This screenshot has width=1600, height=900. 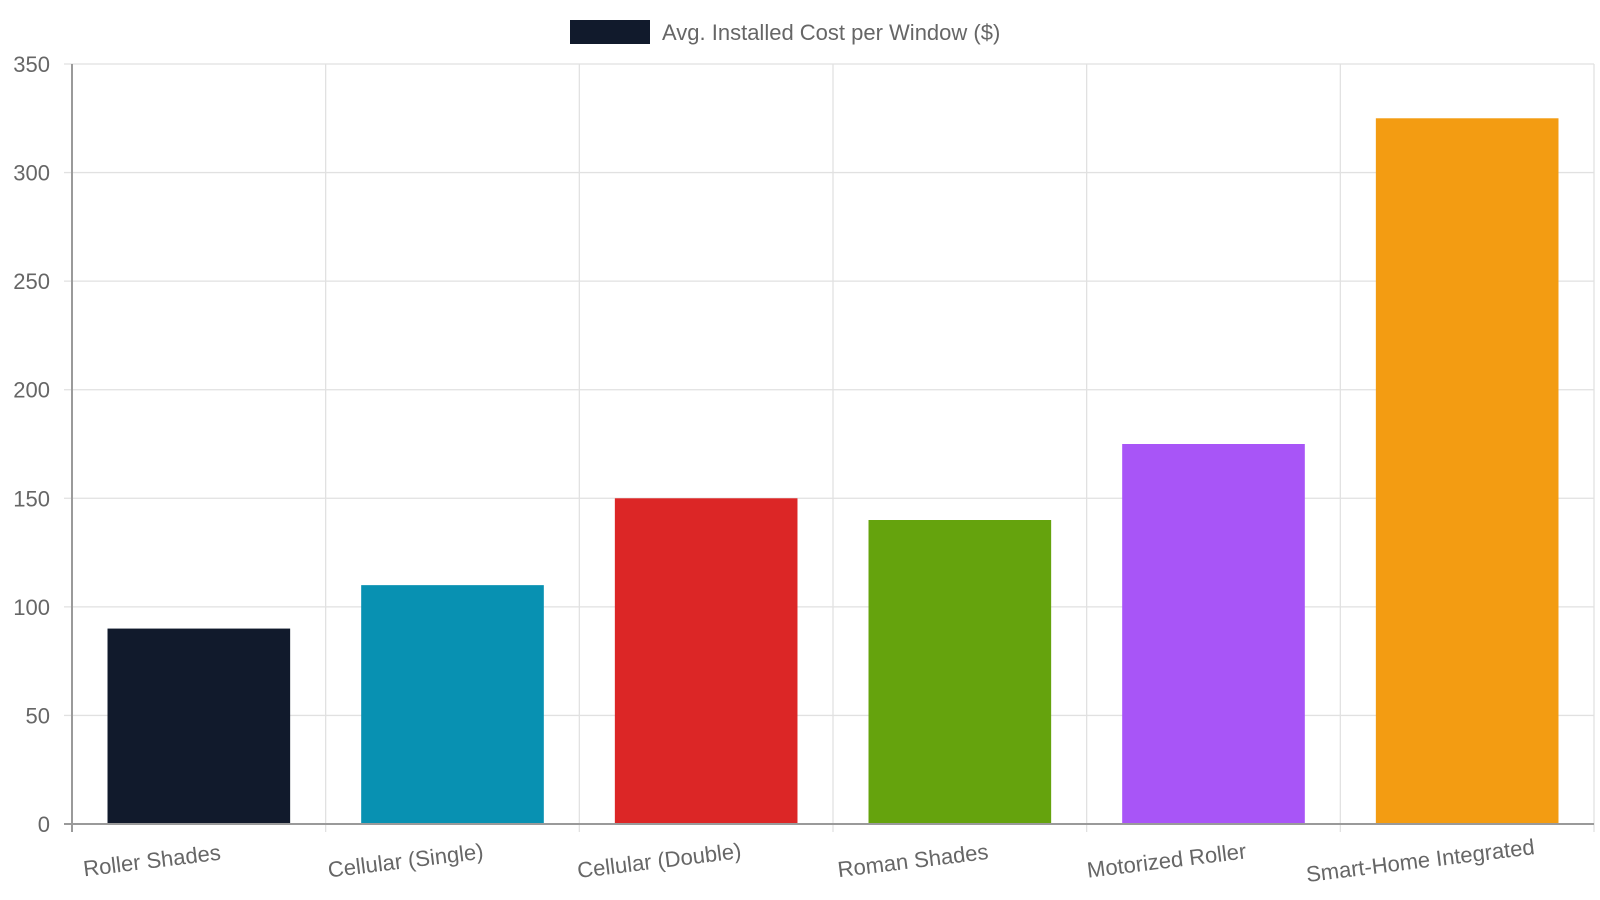 I want to click on legend: Avg. Installed Cost per Window ($), so click(x=785, y=32).